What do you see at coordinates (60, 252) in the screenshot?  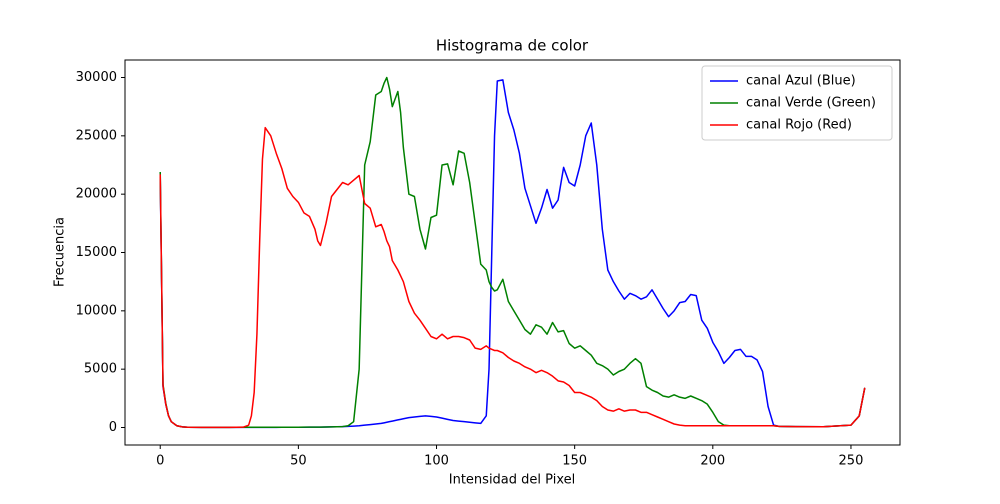 I see `y-axis-label: Frecuencia` at bounding box center [60, 252].